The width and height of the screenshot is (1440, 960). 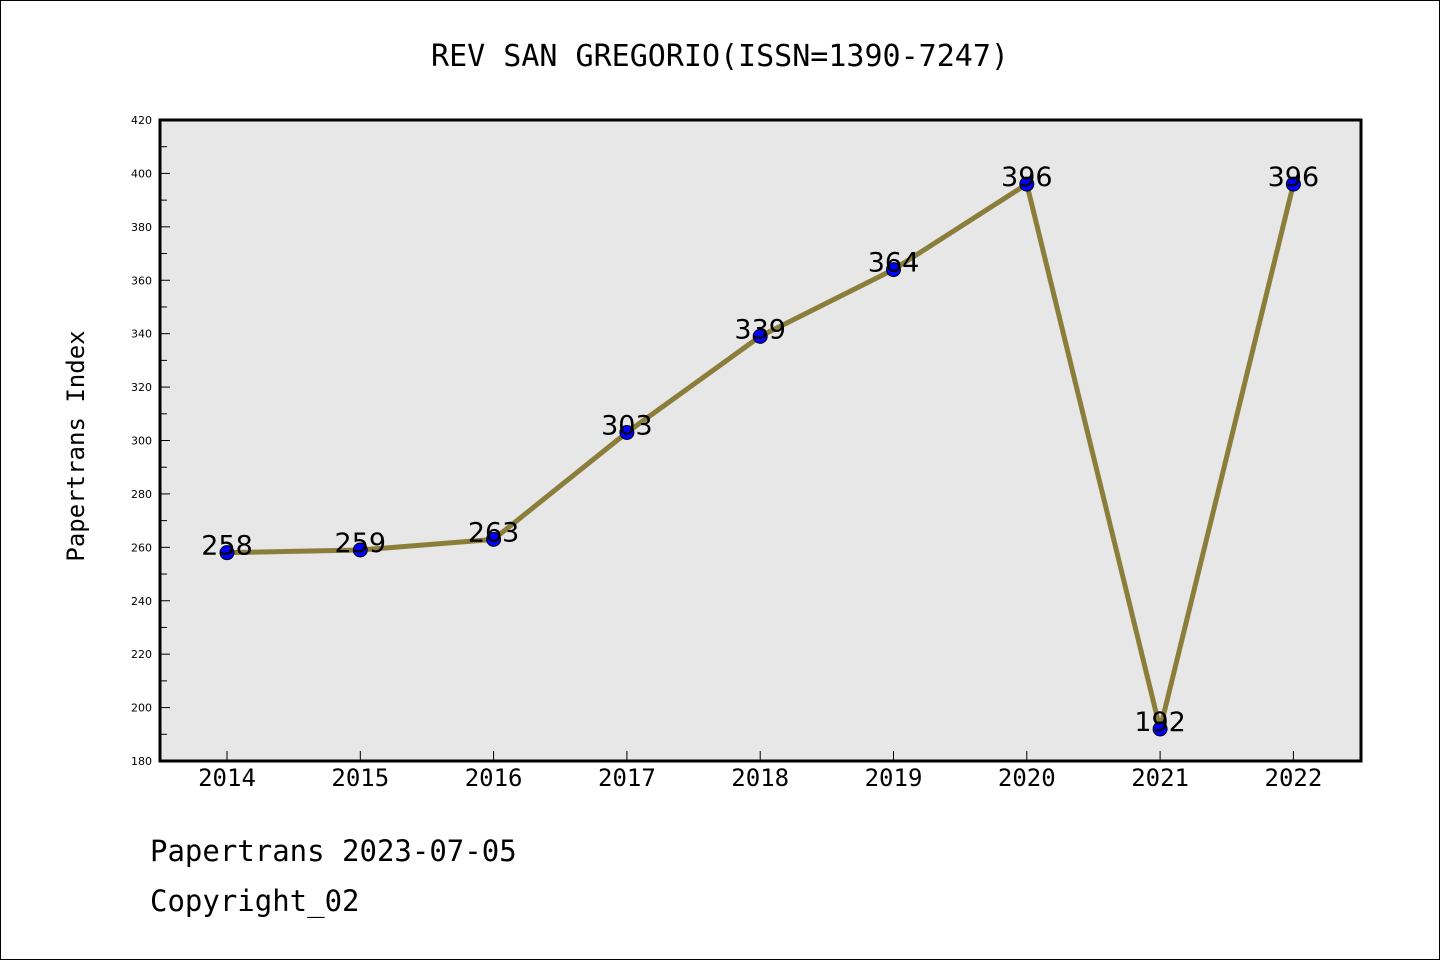 I want to click on y-tick-label: 200, so click(x=141, y=708).